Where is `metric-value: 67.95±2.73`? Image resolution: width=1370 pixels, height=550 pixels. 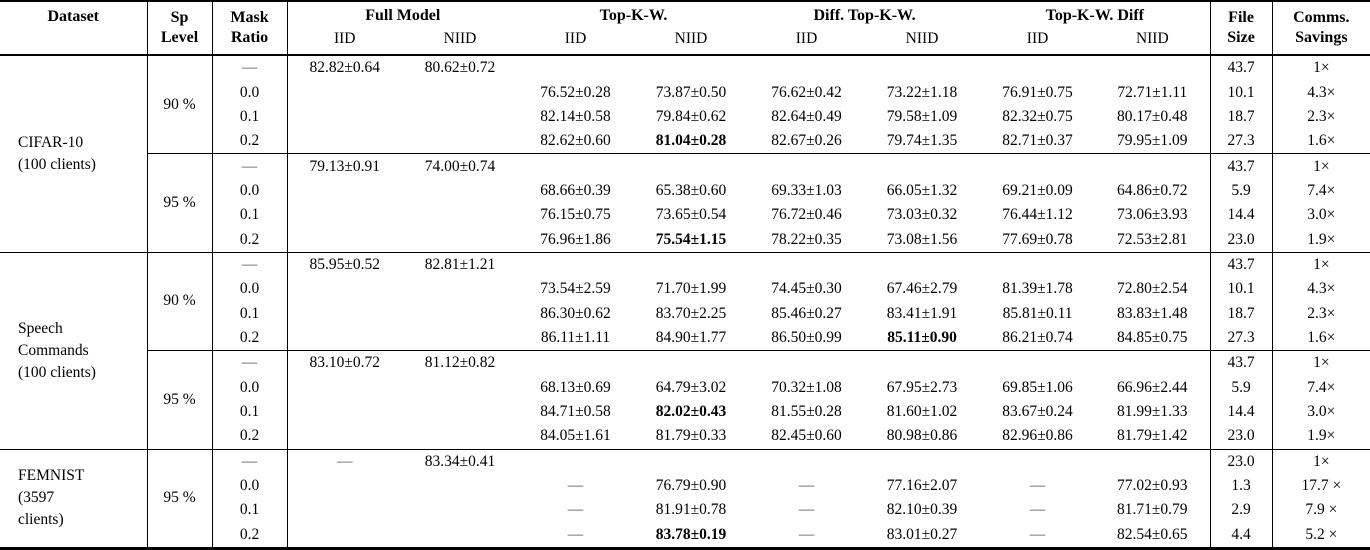 metric-value: 67.95±2.73 is located at coordinates (922, 387).